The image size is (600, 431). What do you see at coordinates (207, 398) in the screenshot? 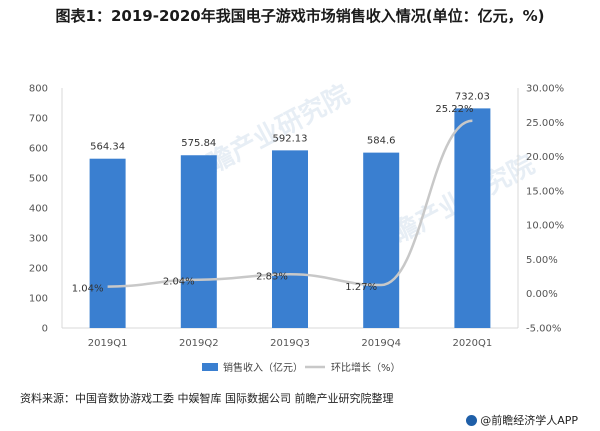
I see `source-note: 资料来源：中国音数协游戏工委 中娱智库 国际数据公司 前瞻产业研究院整理` at bounding box center [207, 398].